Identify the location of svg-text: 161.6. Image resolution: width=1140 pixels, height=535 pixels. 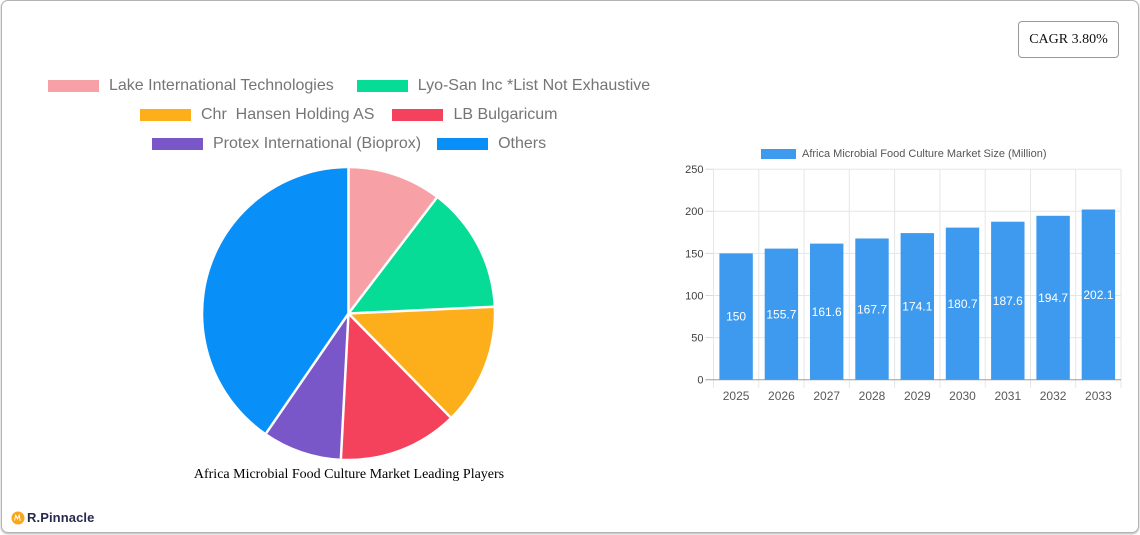
(827, 312).